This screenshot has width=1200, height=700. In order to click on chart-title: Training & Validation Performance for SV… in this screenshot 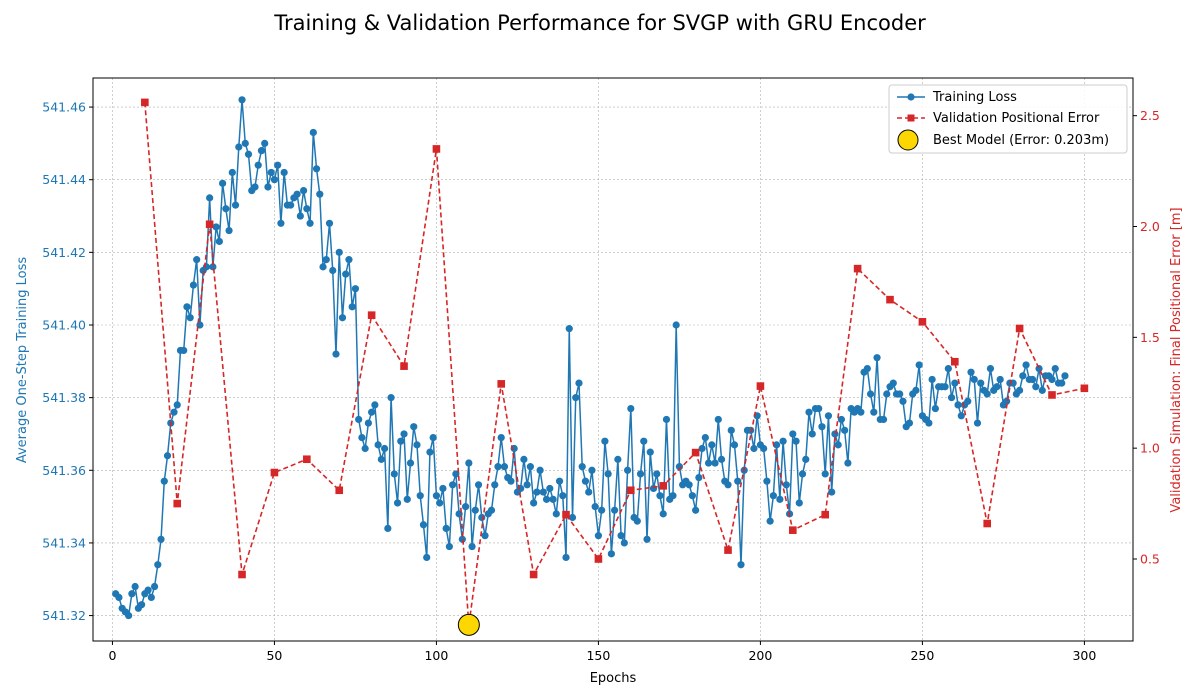, I will do `click(599, 23)`.